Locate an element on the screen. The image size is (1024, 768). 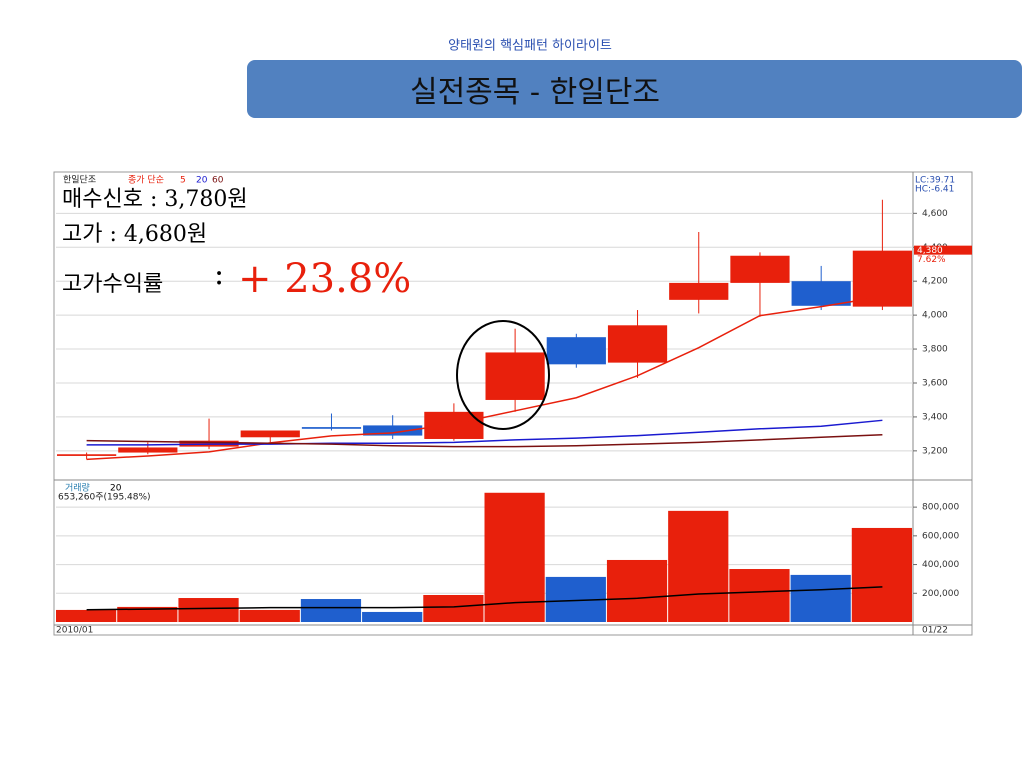
header: 양태원의 핵심패턴 하이라이트 is located at coordinates (530, 46).